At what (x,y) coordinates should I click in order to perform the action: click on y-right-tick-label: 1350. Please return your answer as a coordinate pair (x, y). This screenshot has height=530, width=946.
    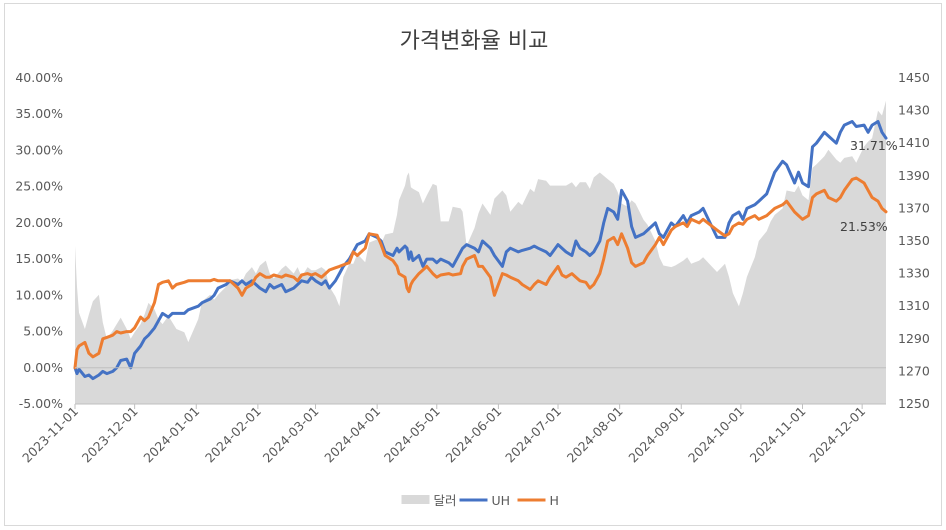
    Looking at the image, I should click on (914, 240).